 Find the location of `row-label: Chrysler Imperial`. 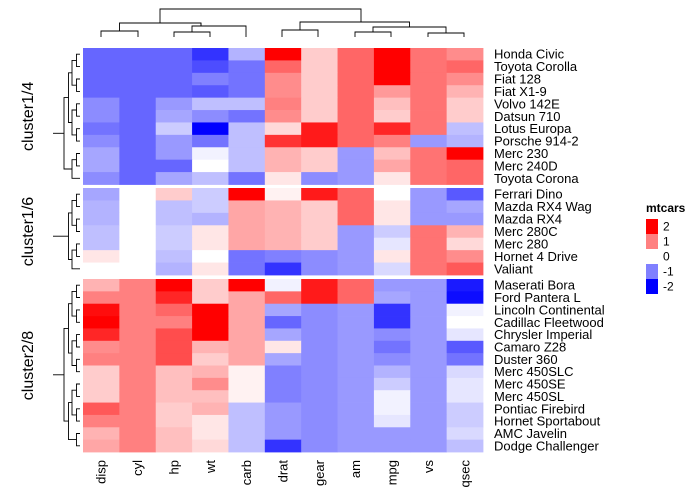

row-label: Chrysler Imperial is located at coordinates (543, 334).